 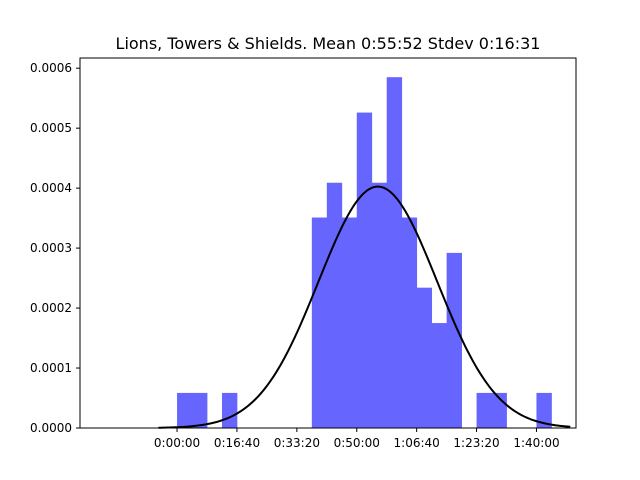 I want to click on y-tick-label-3: 0.0003, so click(x=51, y=248).